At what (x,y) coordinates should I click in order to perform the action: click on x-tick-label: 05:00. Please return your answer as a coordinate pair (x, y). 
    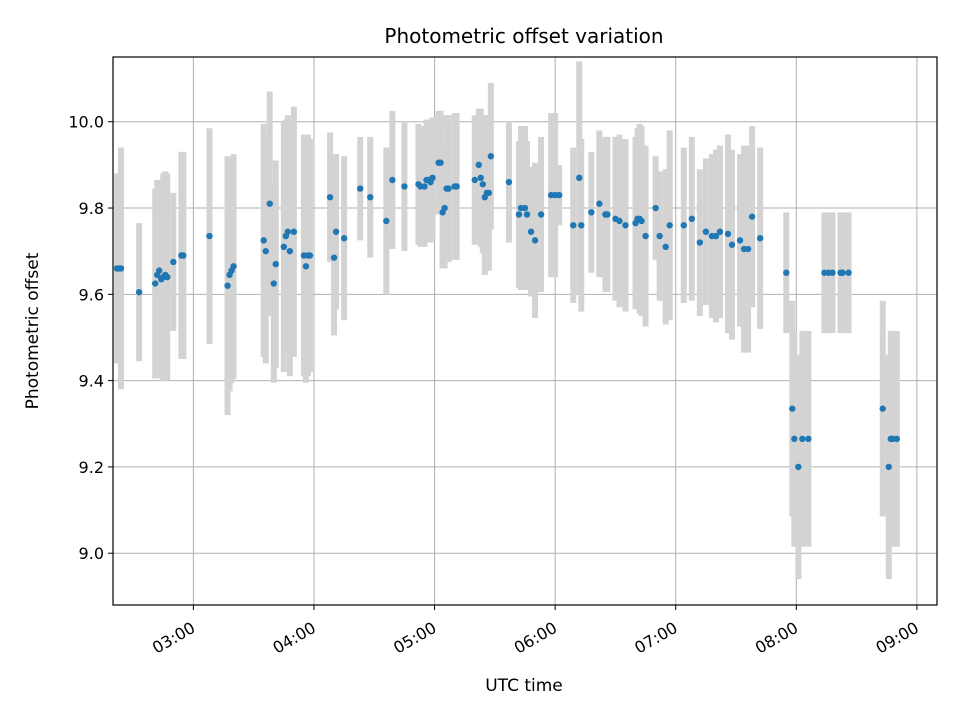
    Looking at the image, I should click on (414, 638).